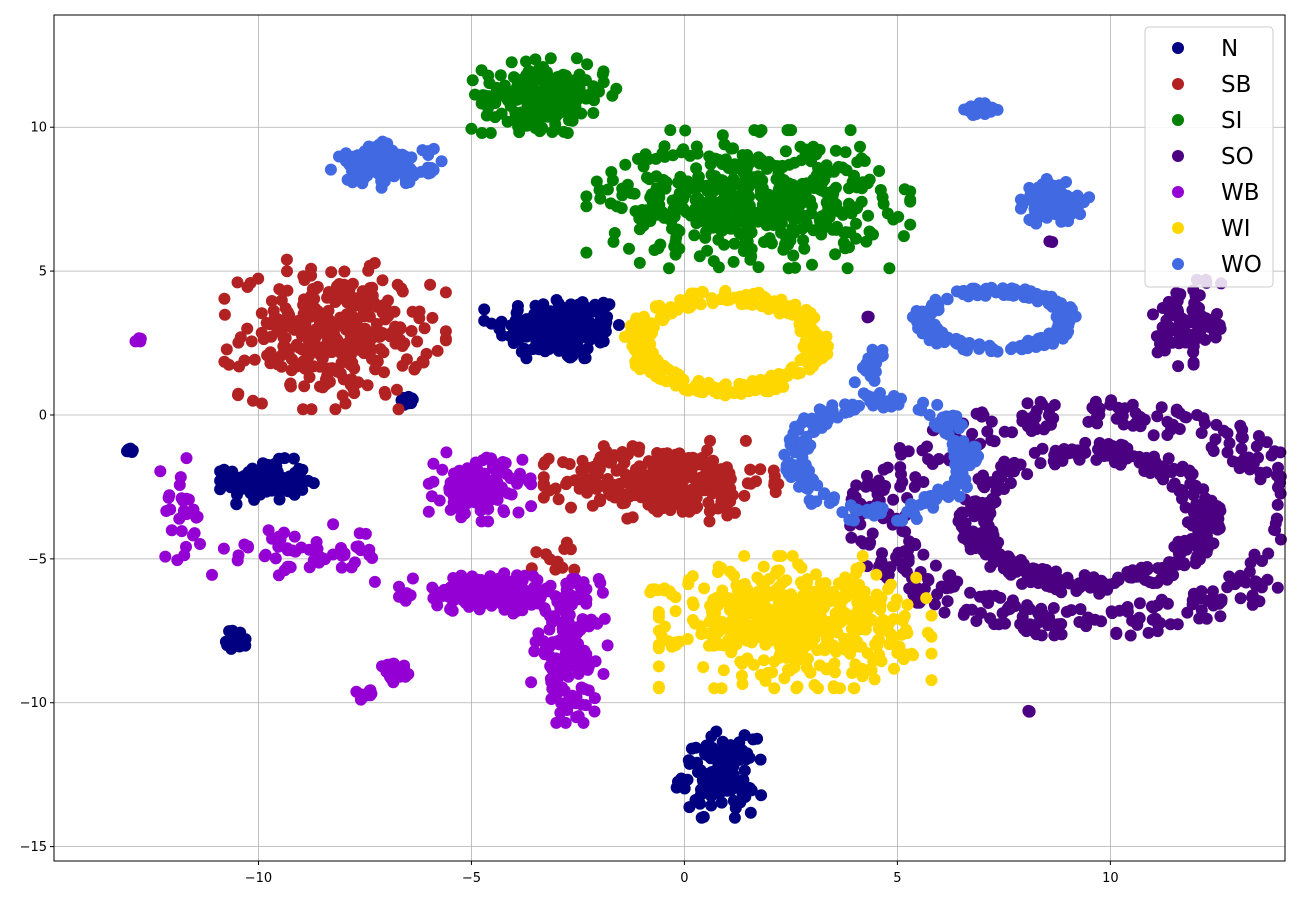 The width and height of the screenshot is (1300, 900). Describe the element at coordinates (471, 878) in the screenshot. I see `x-tick-label: −5` at that location.